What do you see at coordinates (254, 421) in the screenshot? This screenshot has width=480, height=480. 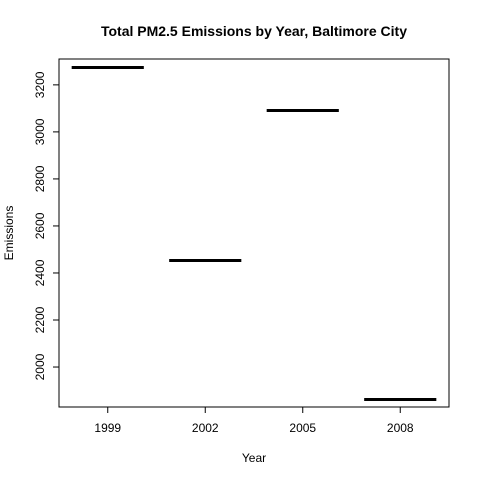 I see `x-axis: 1999 2002 2005 2008` at bounding box center [254, 421].